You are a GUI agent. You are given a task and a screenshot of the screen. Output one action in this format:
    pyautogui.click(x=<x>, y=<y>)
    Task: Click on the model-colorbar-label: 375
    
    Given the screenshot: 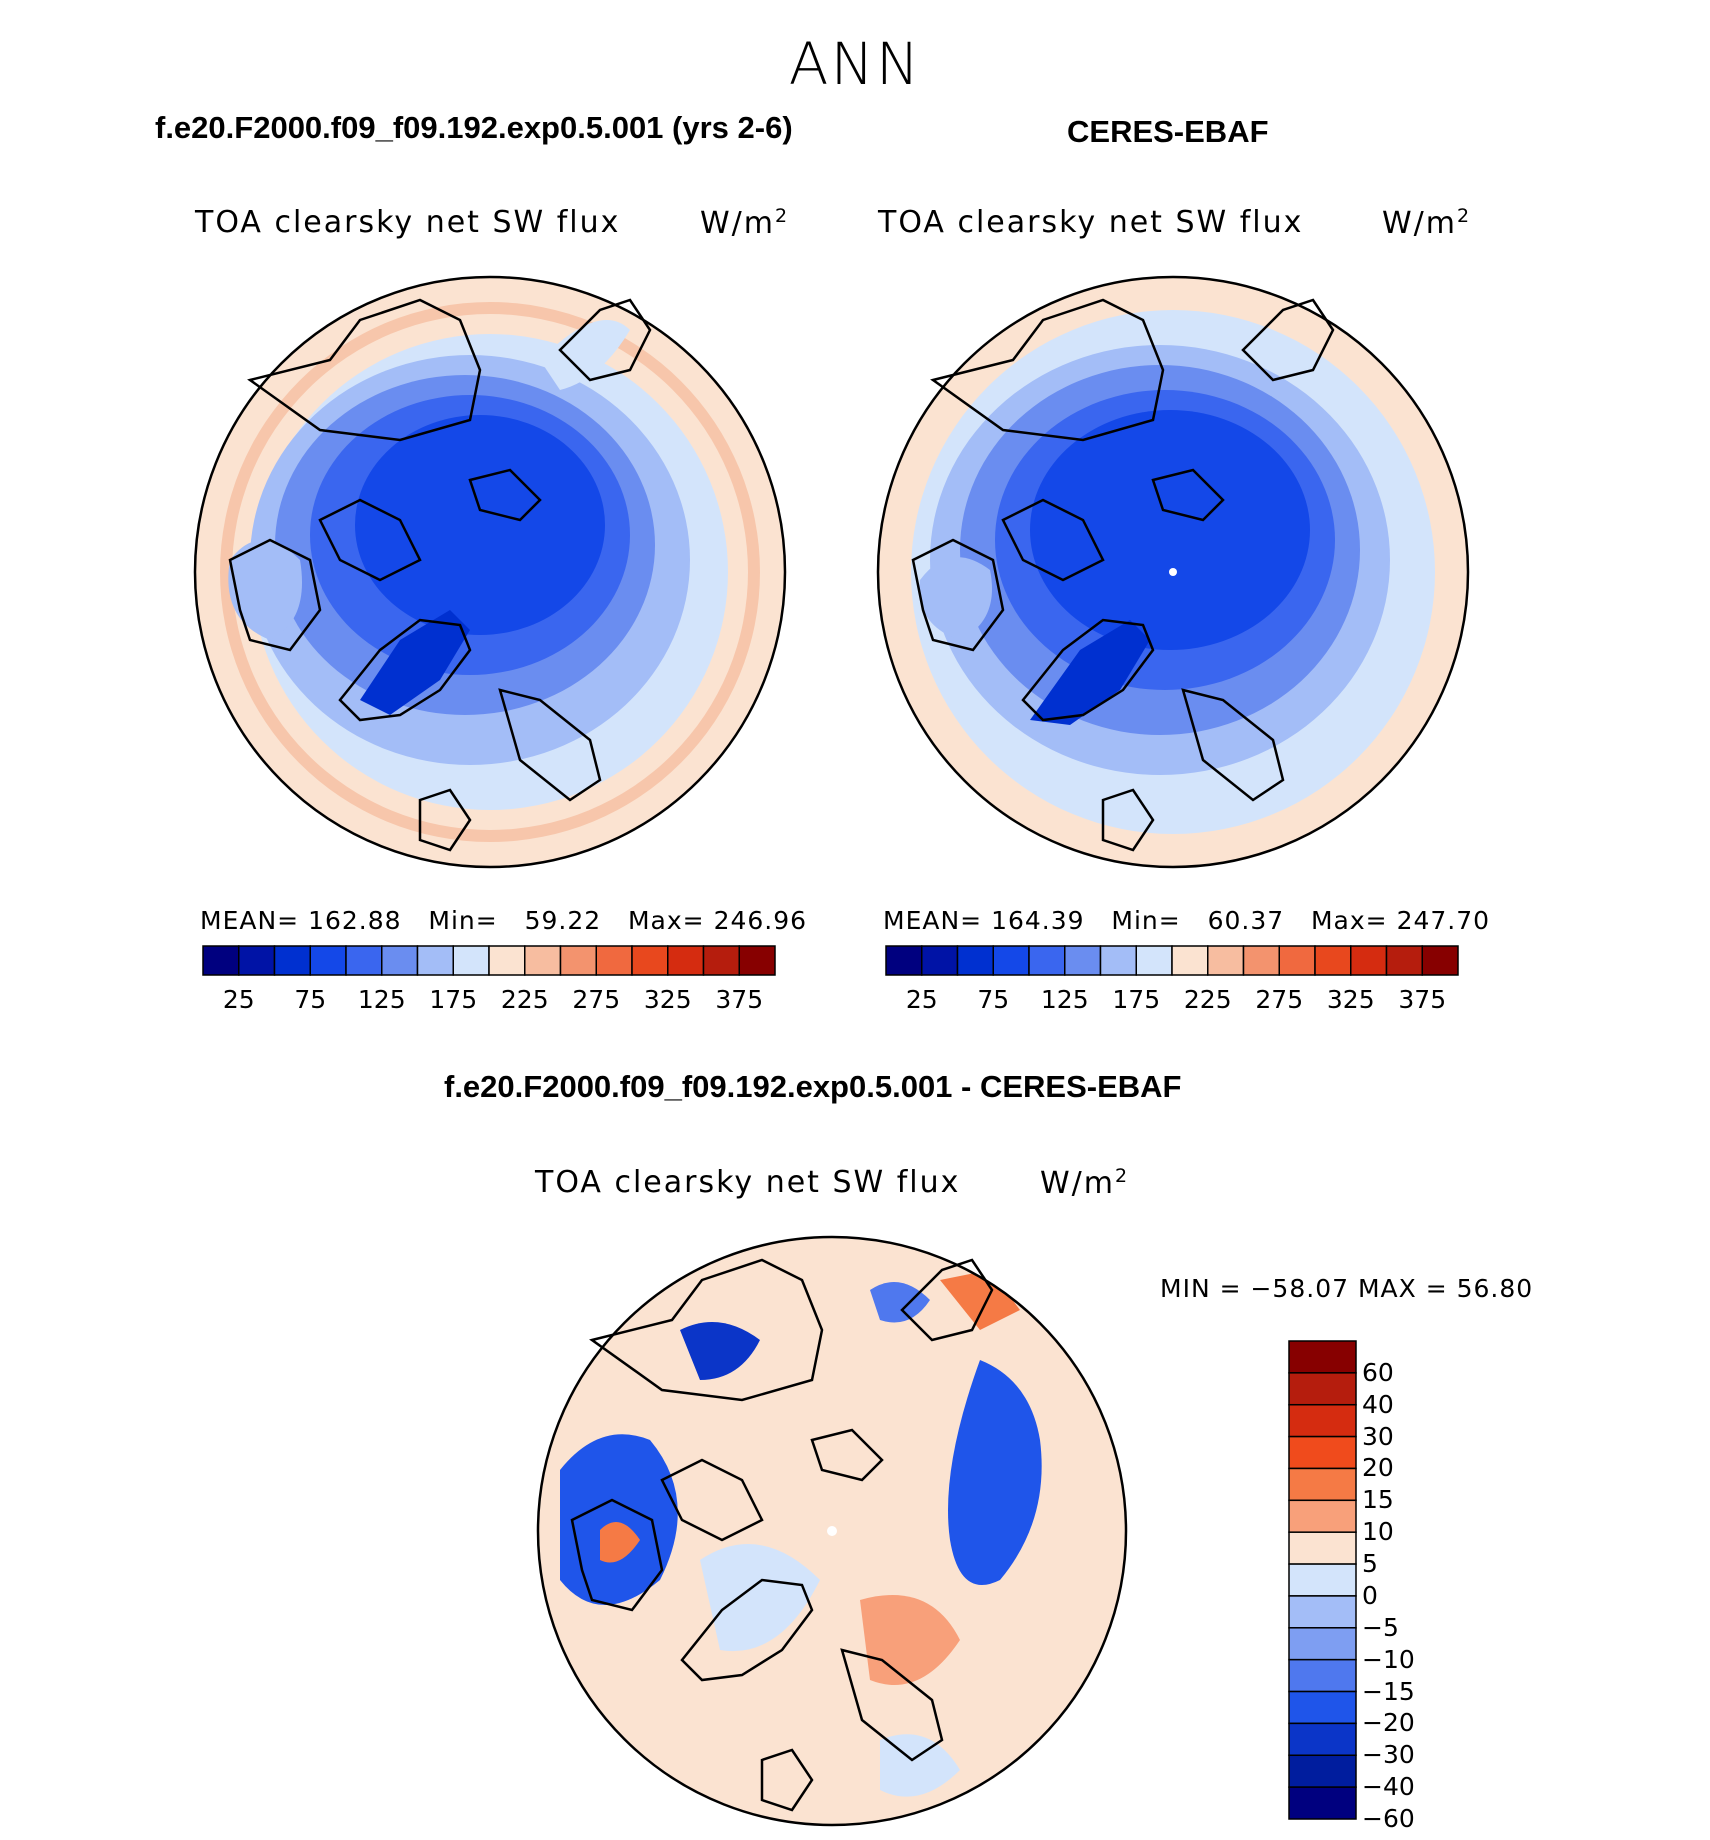 What is the action you would take?
    pyautogui.click(x=739, y=999)
    